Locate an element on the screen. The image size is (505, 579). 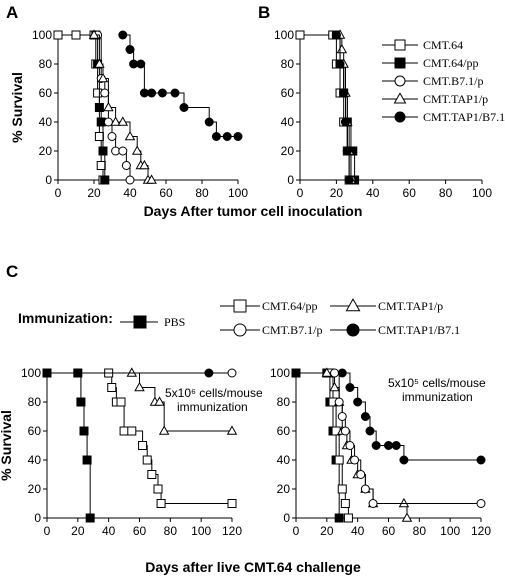
bottom-legend-item-cmt-b7-1-p: CMT.B7.1/p is located at coordinates (271, 330).